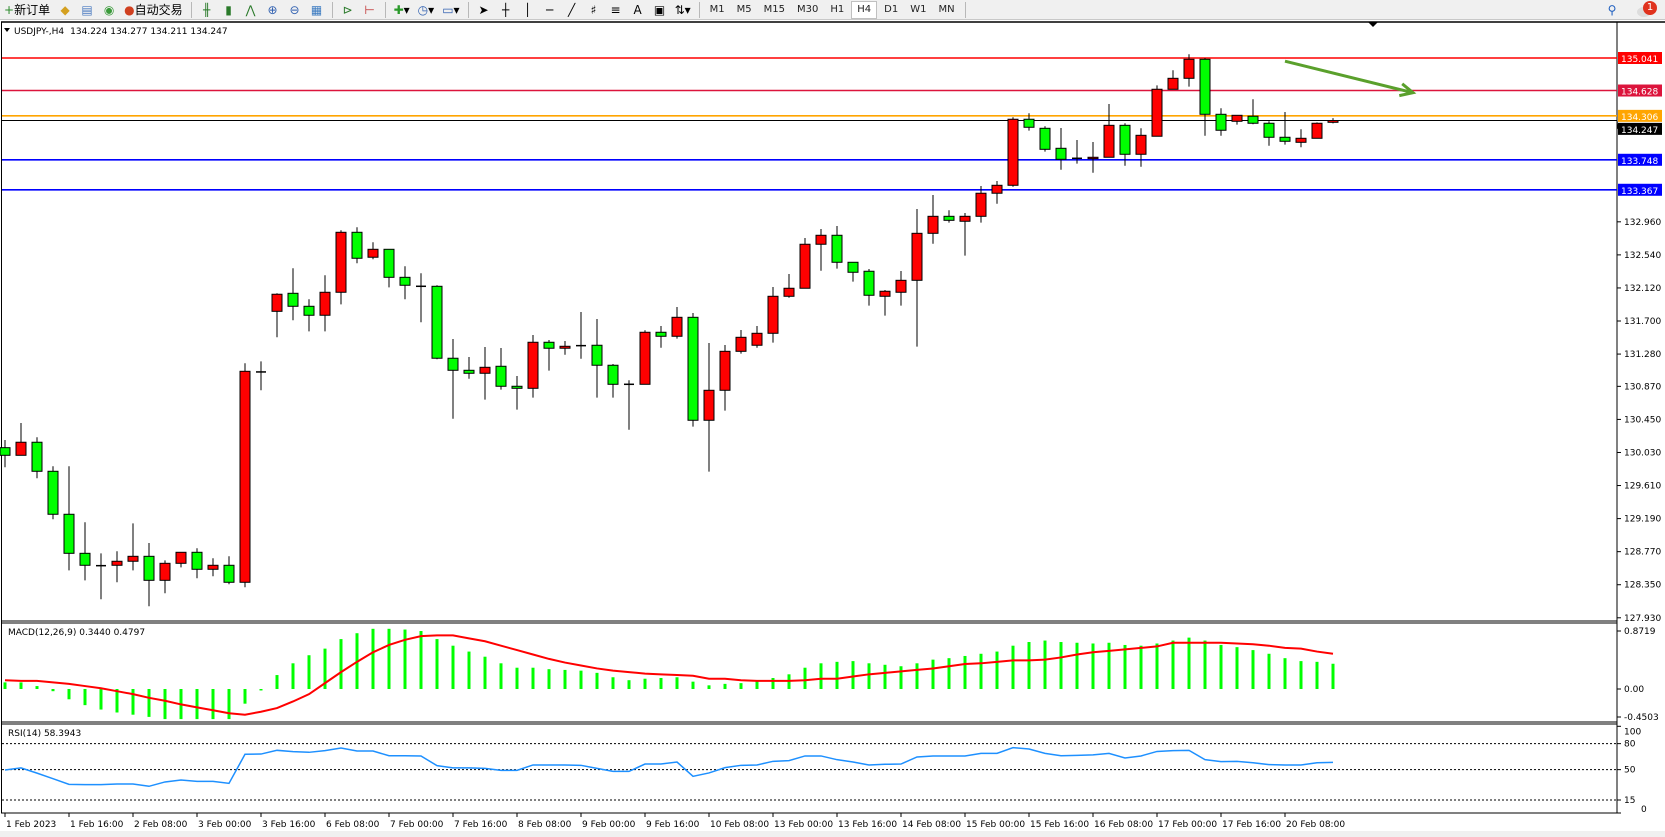 This screenshot has width=1665, height=837. What do you see at coordinates (682, 9) in the screenshot?
I see `arrows-button: ⇅ ▾` at bounding box center [682, 9].